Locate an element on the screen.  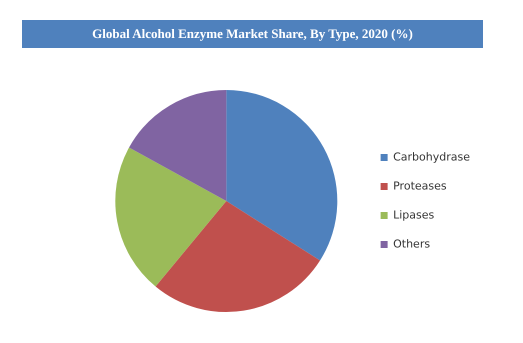
legend-label: Proteases is located at coordinates (420, 185).